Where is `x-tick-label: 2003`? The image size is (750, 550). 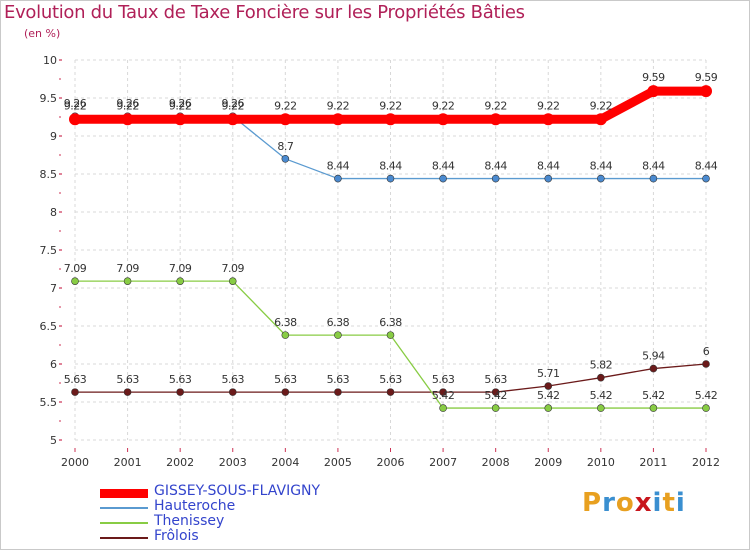 x-tick-label: 2003 is located at coordinates (233, 462).